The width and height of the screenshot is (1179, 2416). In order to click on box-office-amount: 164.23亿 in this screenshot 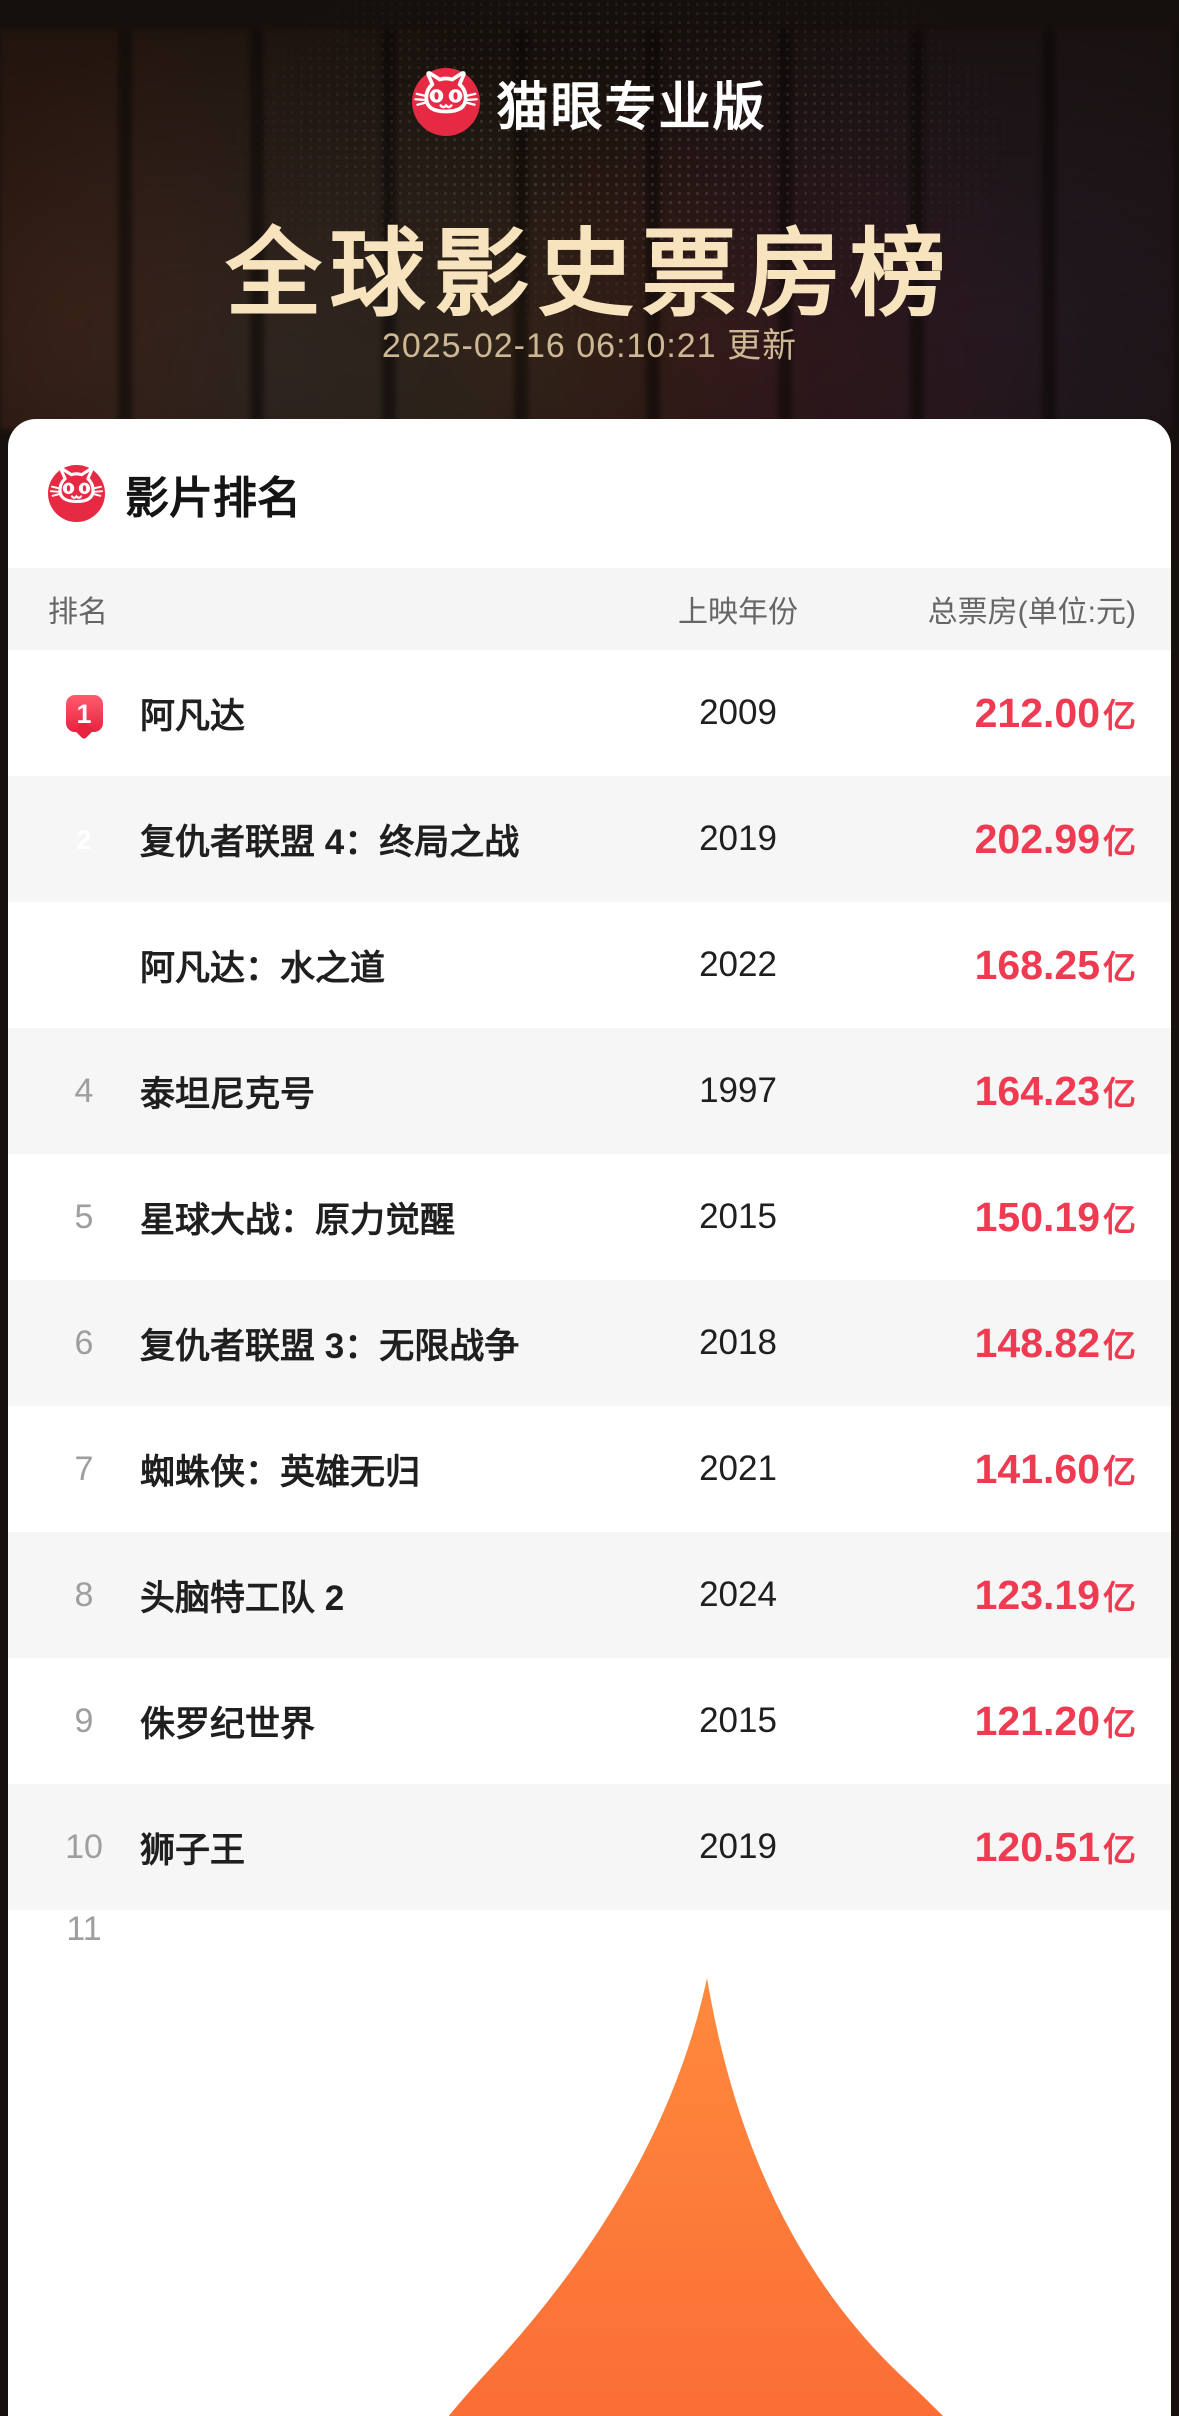, I will do `click(1055, 1091)`.